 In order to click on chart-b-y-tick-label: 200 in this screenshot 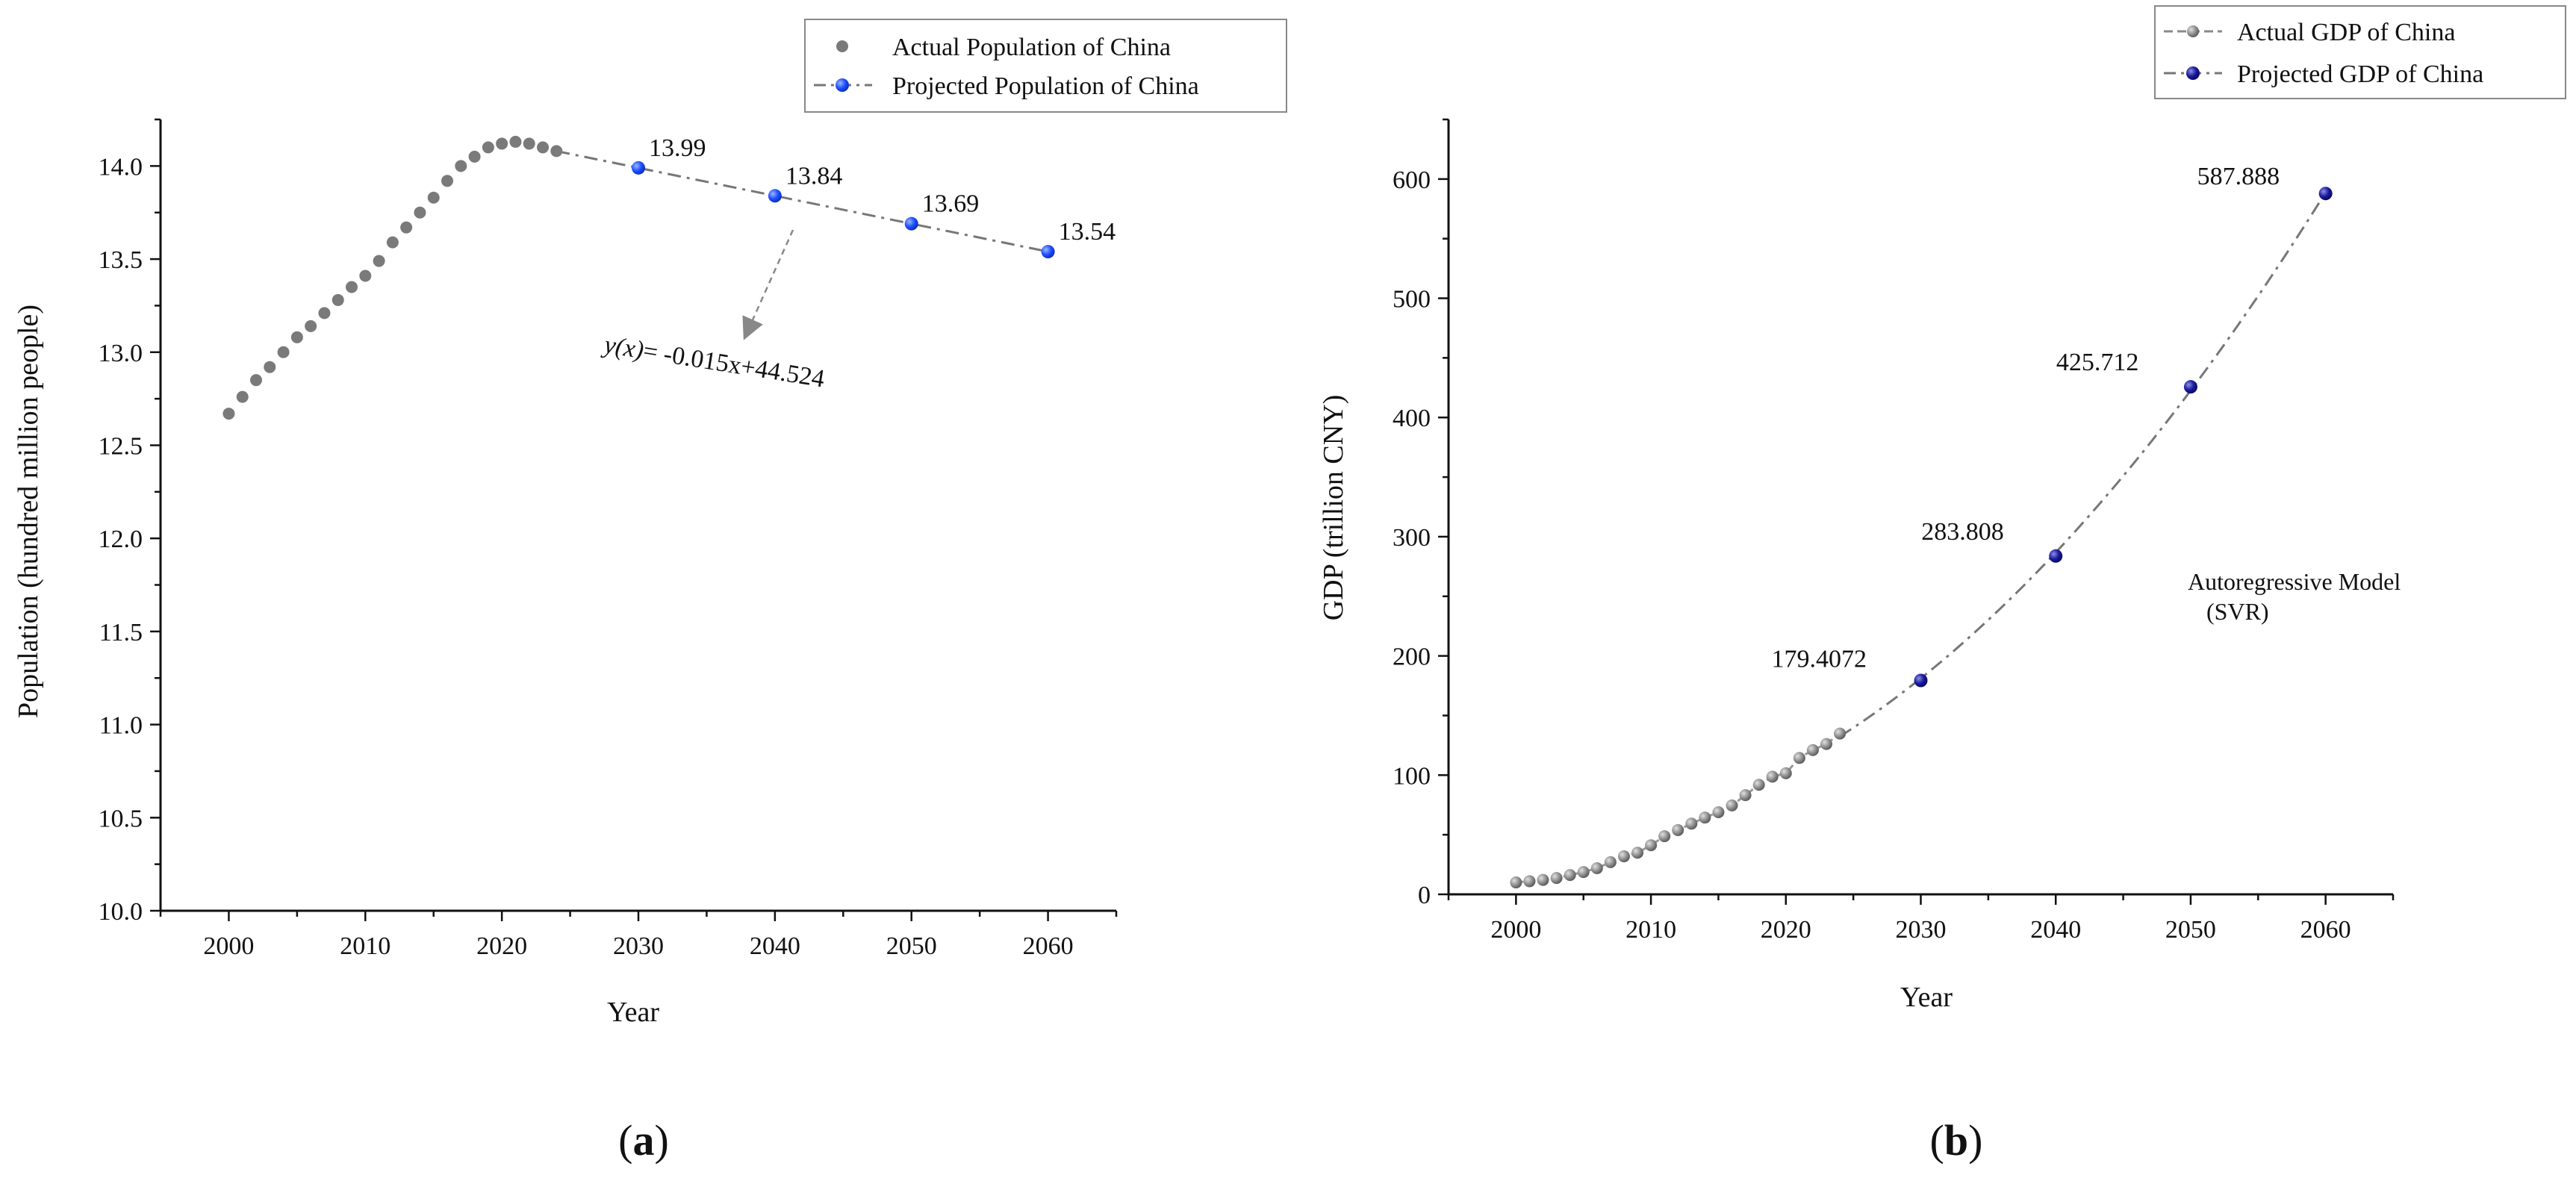, I will do `click(1412, 657)`.